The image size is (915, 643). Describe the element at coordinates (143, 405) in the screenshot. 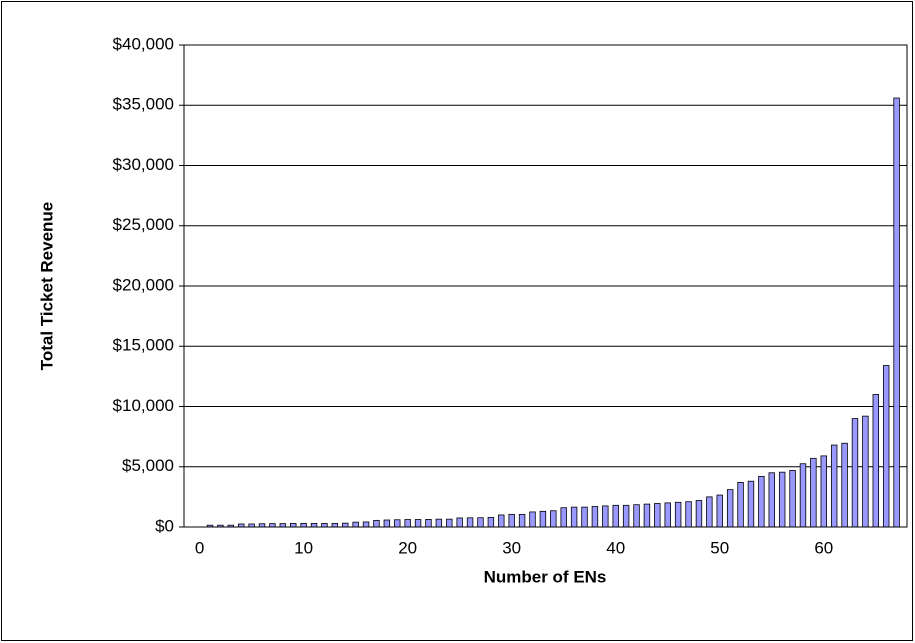

I see `y-tick-label: $10,000` at that location.